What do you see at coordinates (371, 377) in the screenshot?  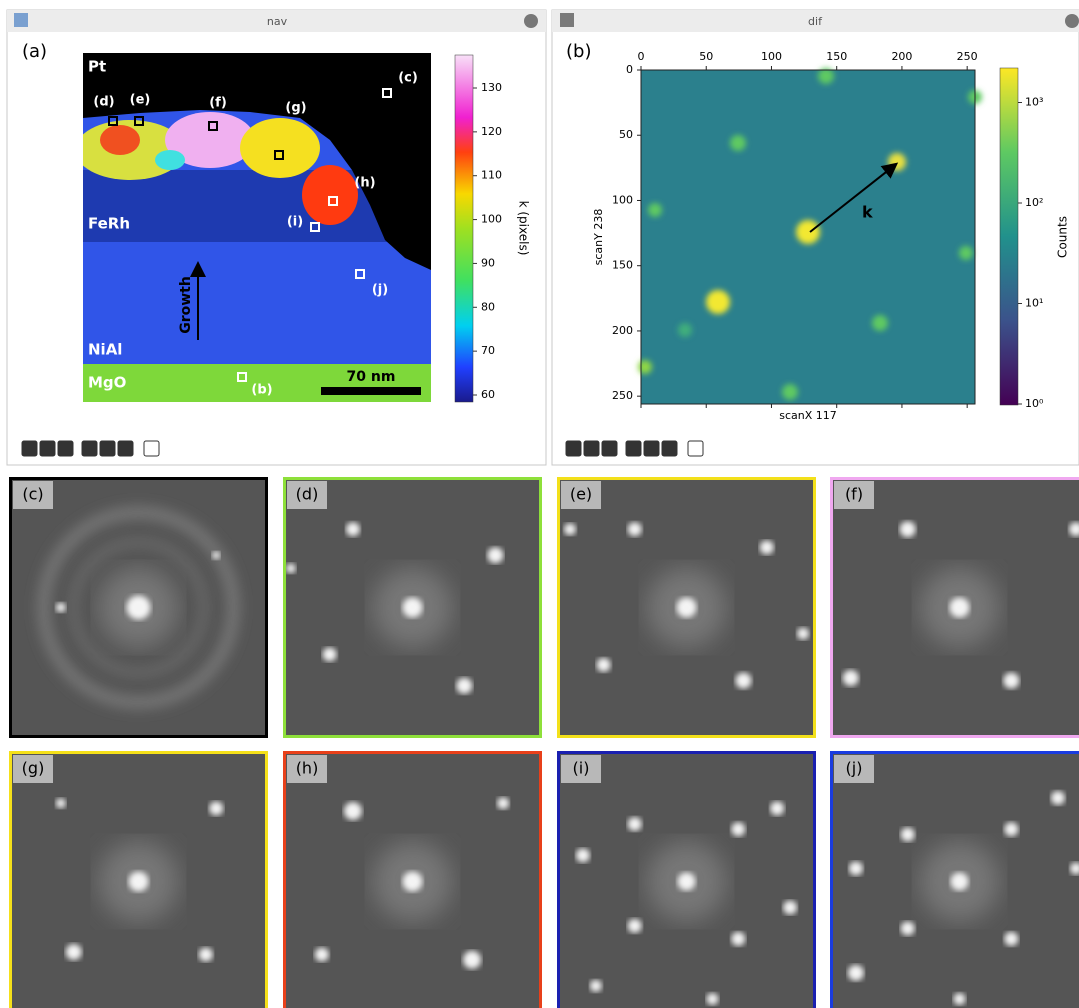 I see `scale-bar-label: 70 nm` at bounding box center [371, 377].